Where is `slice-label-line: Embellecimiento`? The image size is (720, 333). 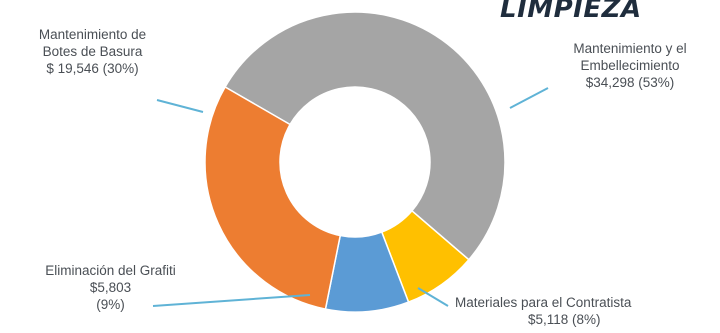 slice-label-line: Embellecimiento is located at coordinates (630, 65).